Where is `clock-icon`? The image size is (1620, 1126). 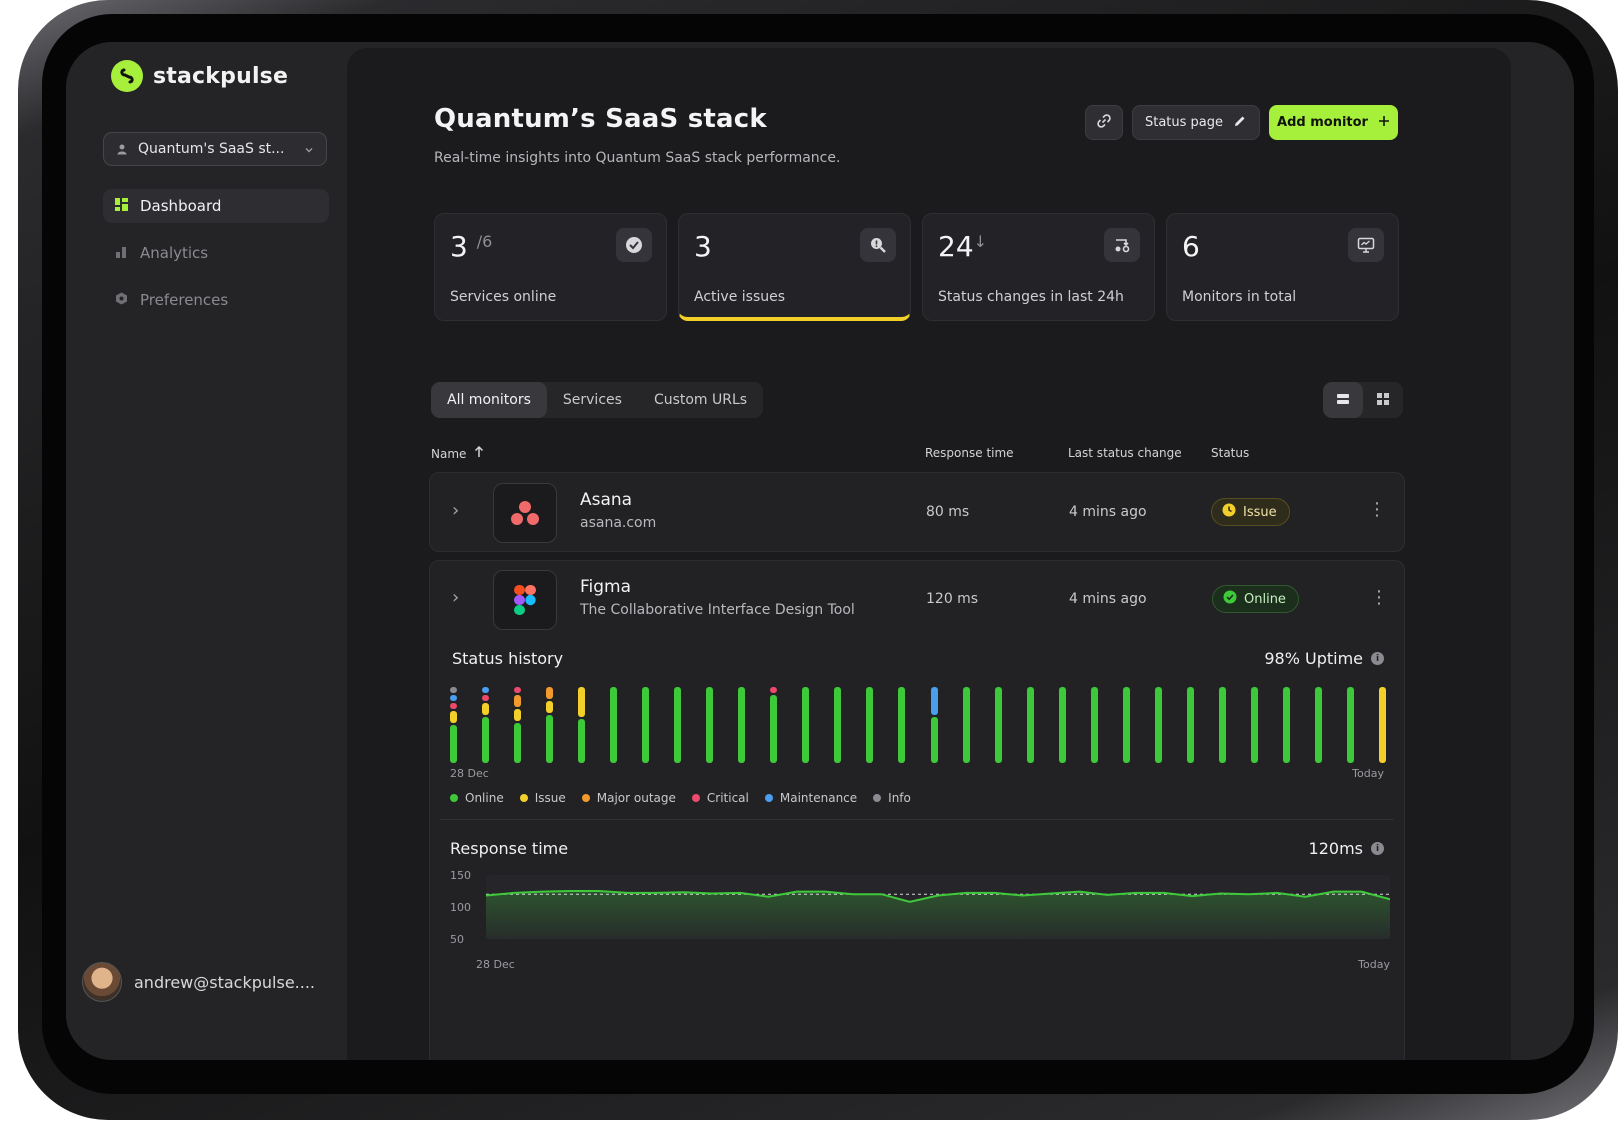
clock-icon is located at coordinates (1229, 512).